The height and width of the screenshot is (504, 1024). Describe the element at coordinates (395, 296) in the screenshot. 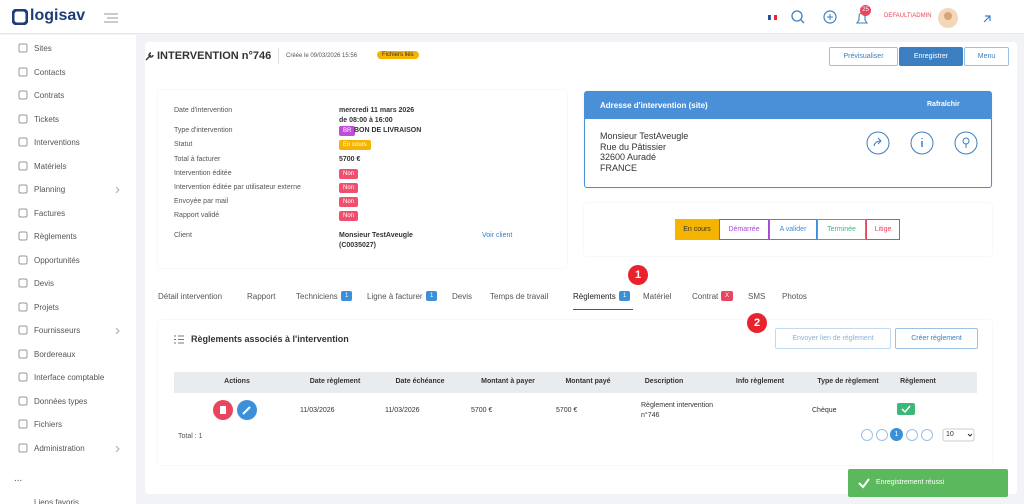

I see `tab: Ligne à facturer` at that location.